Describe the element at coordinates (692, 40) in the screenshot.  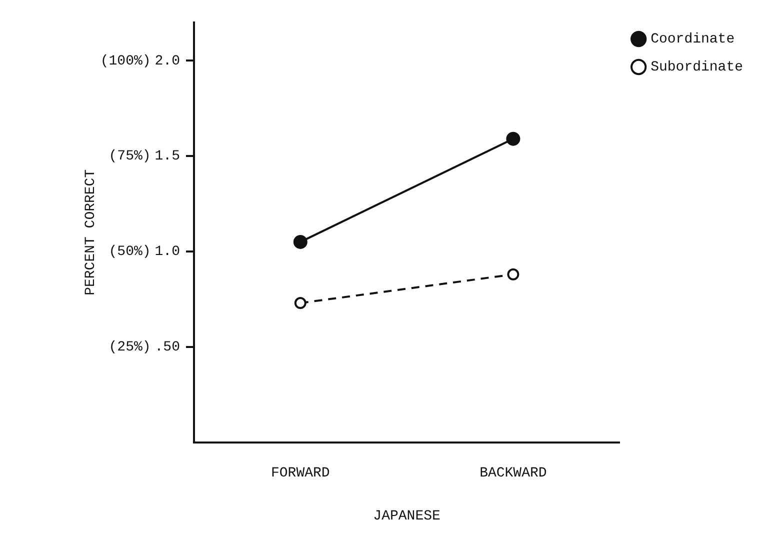
I see `legend-label: Coordinate` at that location.